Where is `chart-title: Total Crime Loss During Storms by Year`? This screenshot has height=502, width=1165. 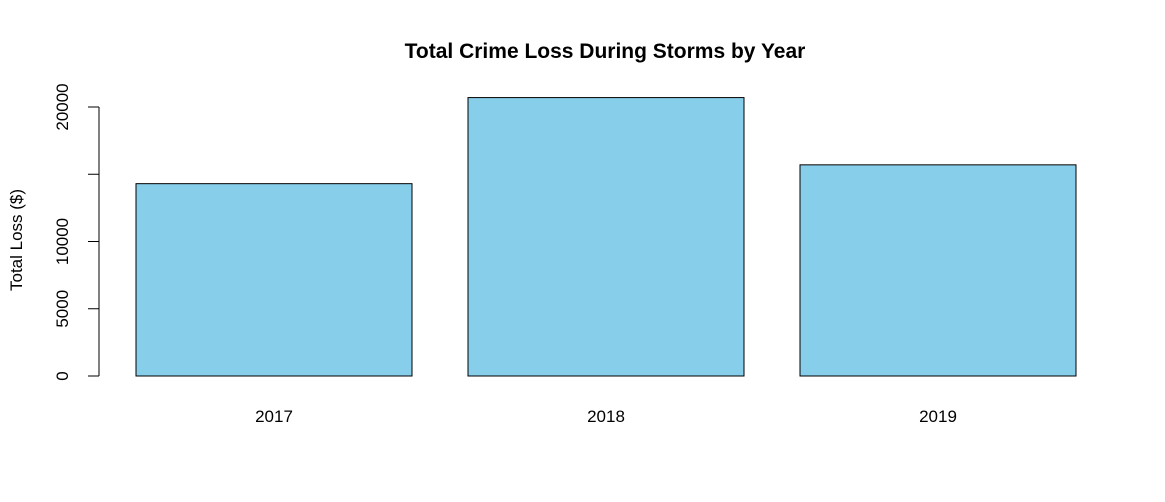 chart-title: Total Crime Loss During Storms by Year is located at coordinates (605, 51).